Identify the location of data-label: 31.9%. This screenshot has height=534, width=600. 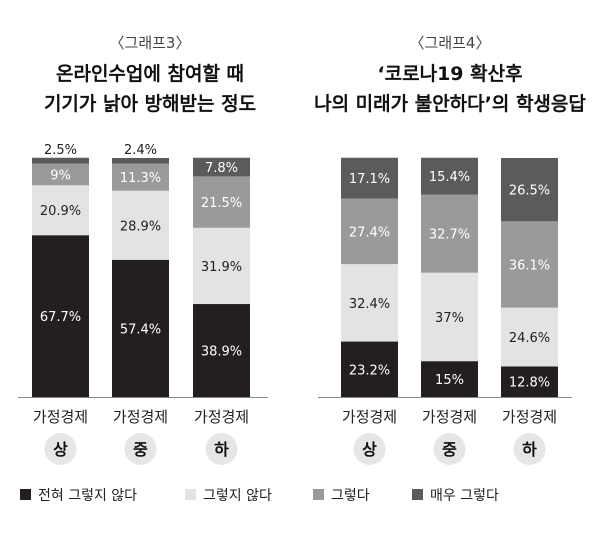
(221, 267).